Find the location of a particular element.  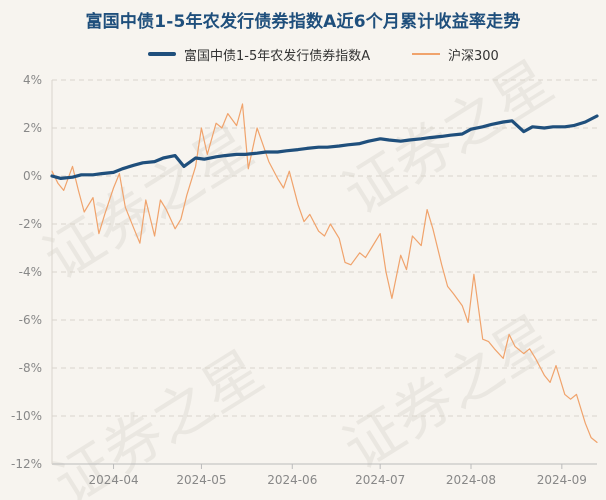

x-tick-label: 2024-05 is located at coordinates (201, 480).